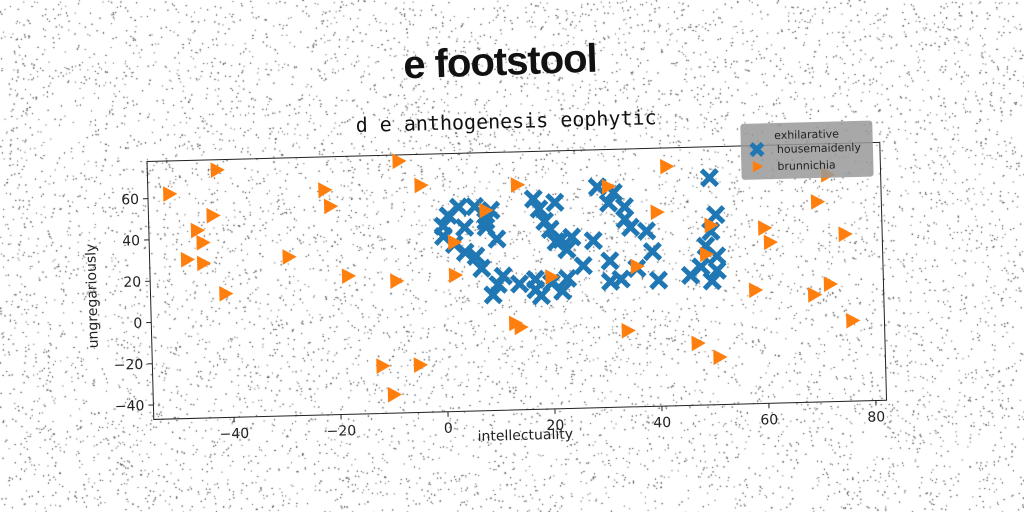 The width and height of the screenshot is (1024, 525). Describe the element at coordinates (876, 417) in the screenshot. I see `x-tick-label: 80` at that location.